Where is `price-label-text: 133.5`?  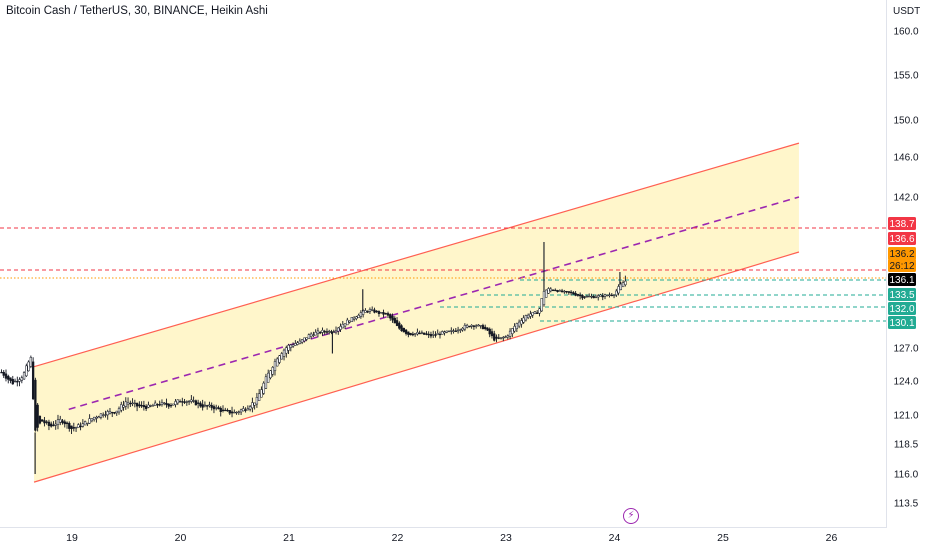
price-label-text: 133.5 is located at coordinates (901, 295).